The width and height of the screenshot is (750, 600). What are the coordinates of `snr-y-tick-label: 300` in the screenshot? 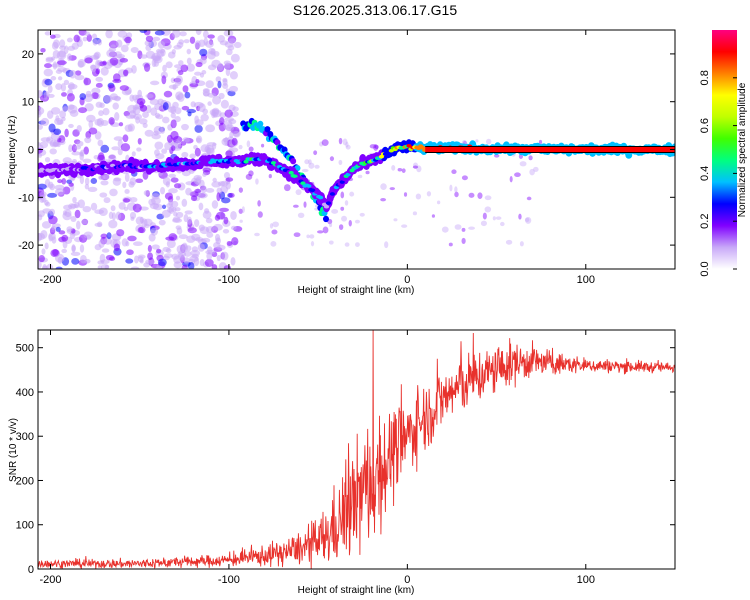 It's located at (25, 437).